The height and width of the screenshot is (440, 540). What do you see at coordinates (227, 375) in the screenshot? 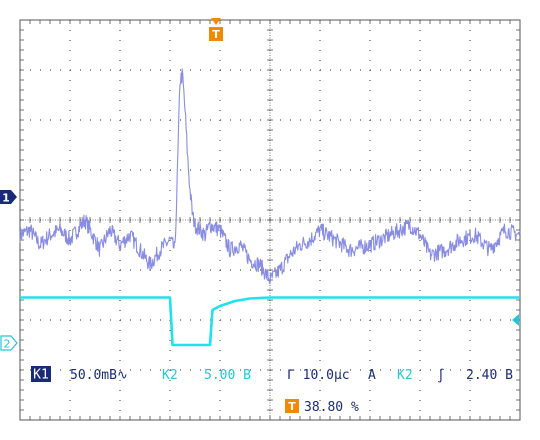
I see `k2-scale: 5.00 B` at bounding box center [227, 375].